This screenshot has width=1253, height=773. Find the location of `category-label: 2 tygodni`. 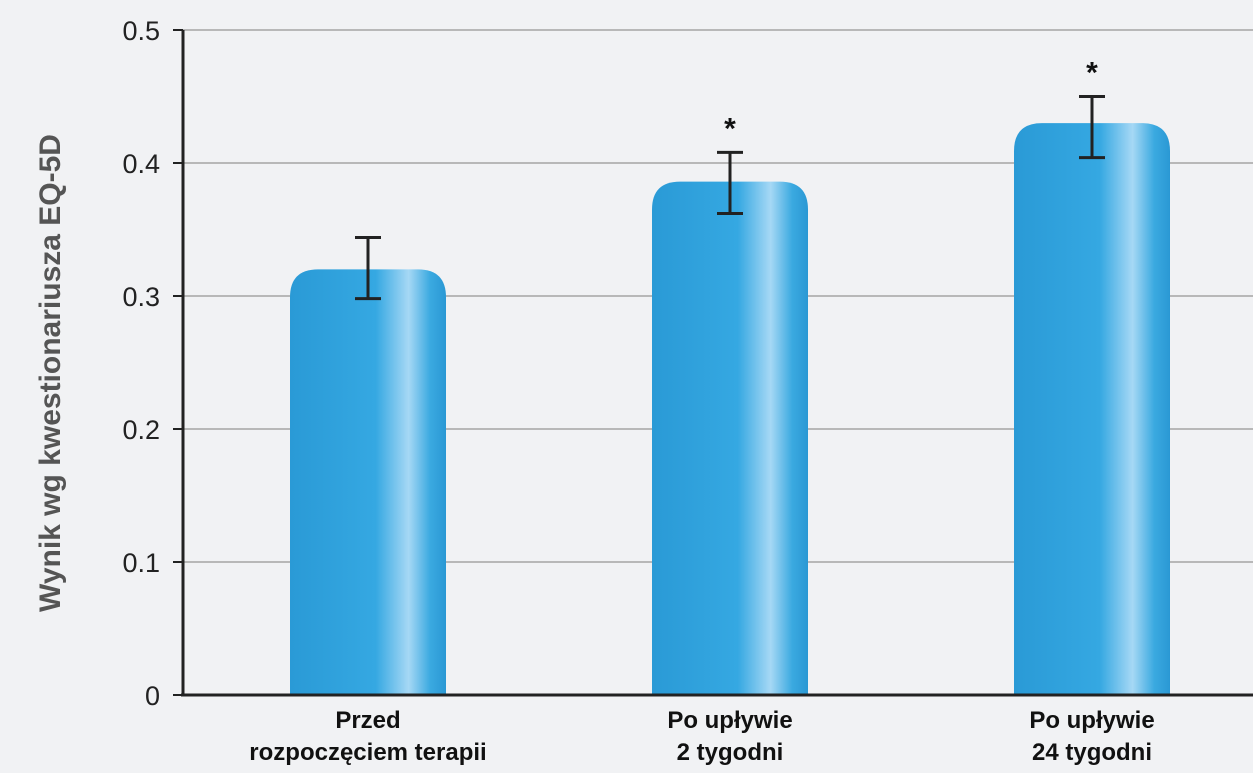

category-label: 2 tygodni is located at coordinates (730, 752).